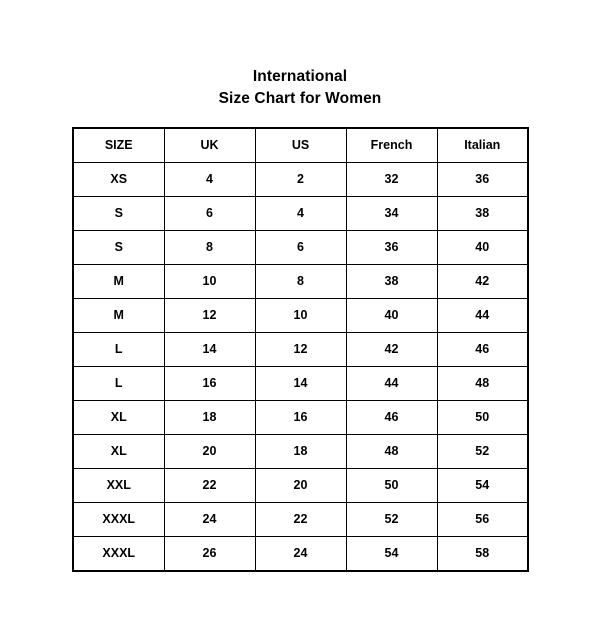  Describe the element at coordinates (391, 383) in the screenshot. I see `cell-french: 44` at that location.